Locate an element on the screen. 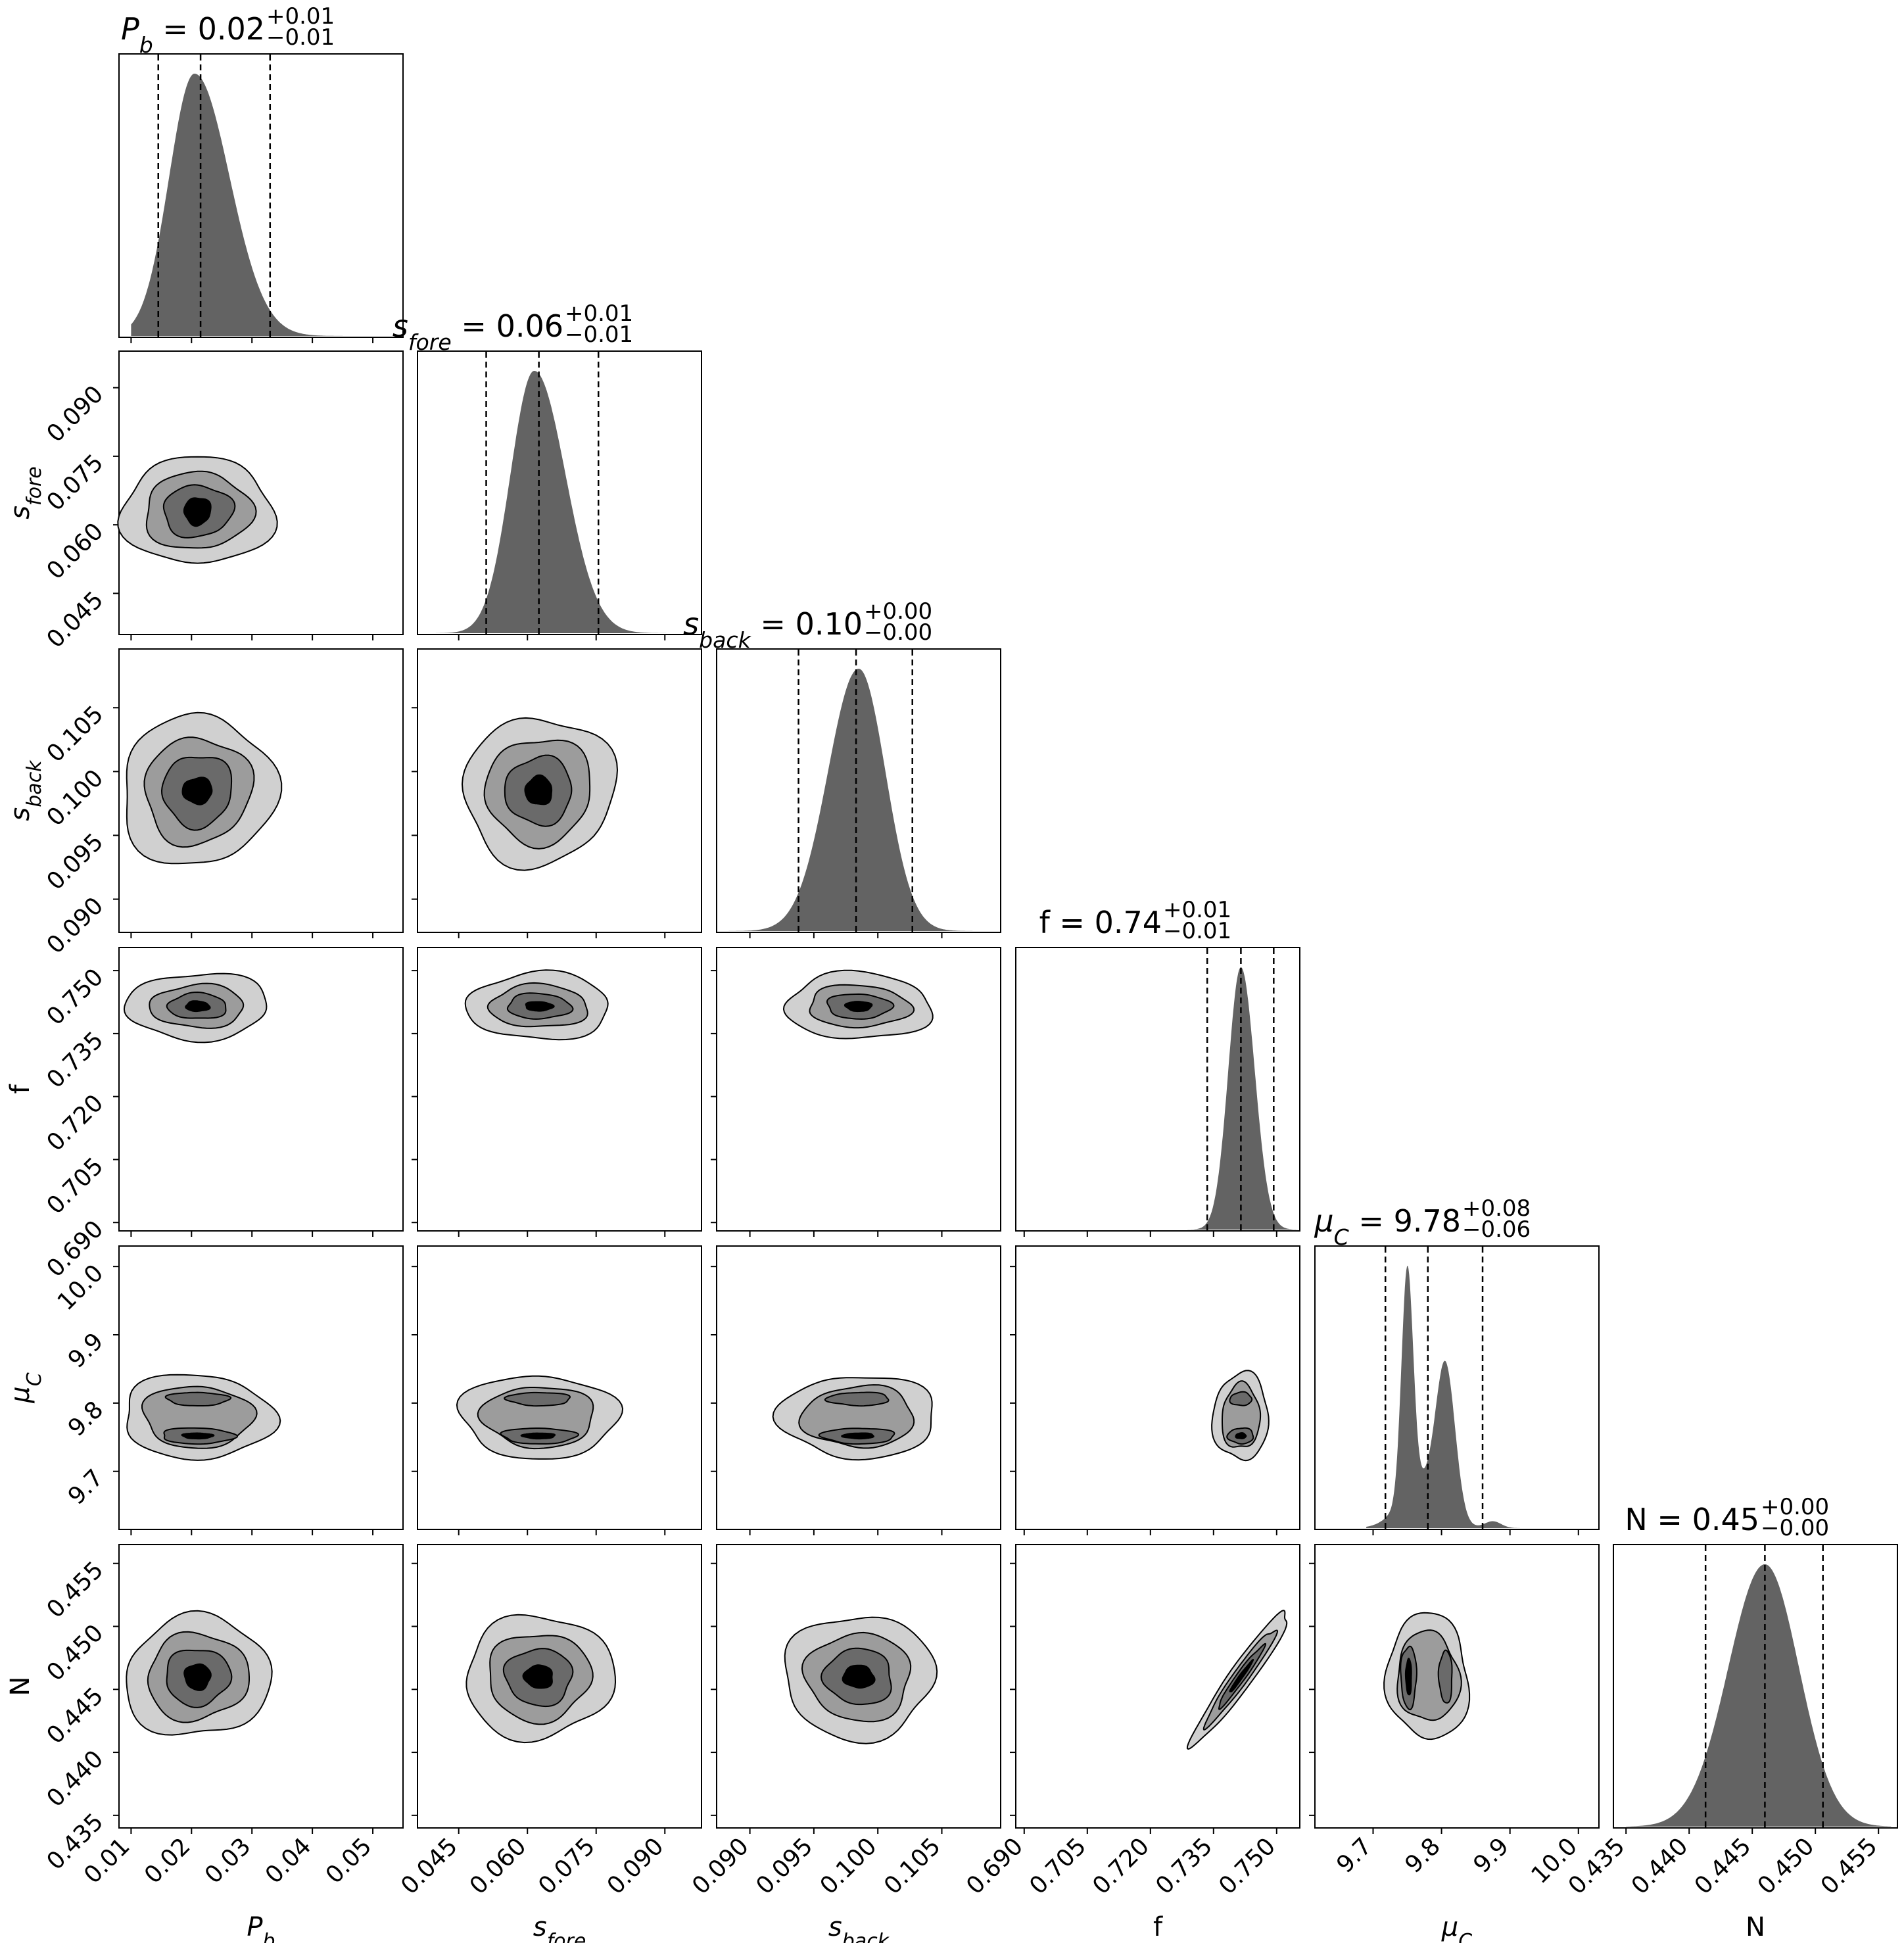  contour-set-muC-Pb is located at coordinates (203, 1417).